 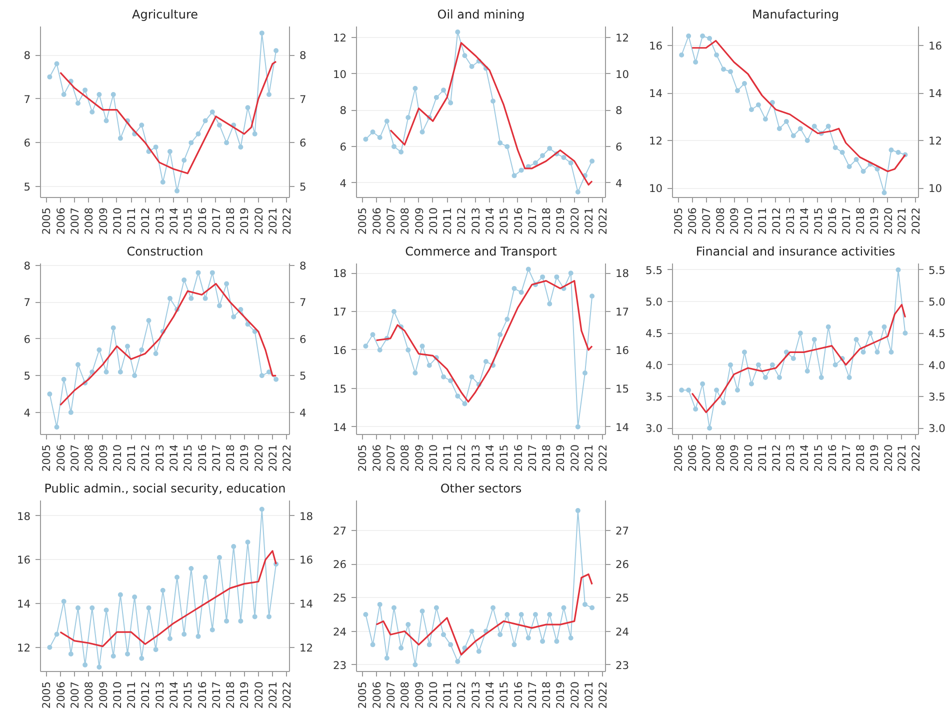 What do you see at coordinates (795, 15) in the screenshot?
I see `chart-title: Manufacturing` at bounding box center [795, 15].